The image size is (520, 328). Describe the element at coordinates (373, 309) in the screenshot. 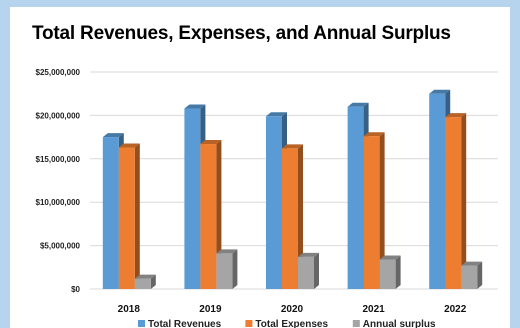

I see `x-tick-label: 2021` at that location.